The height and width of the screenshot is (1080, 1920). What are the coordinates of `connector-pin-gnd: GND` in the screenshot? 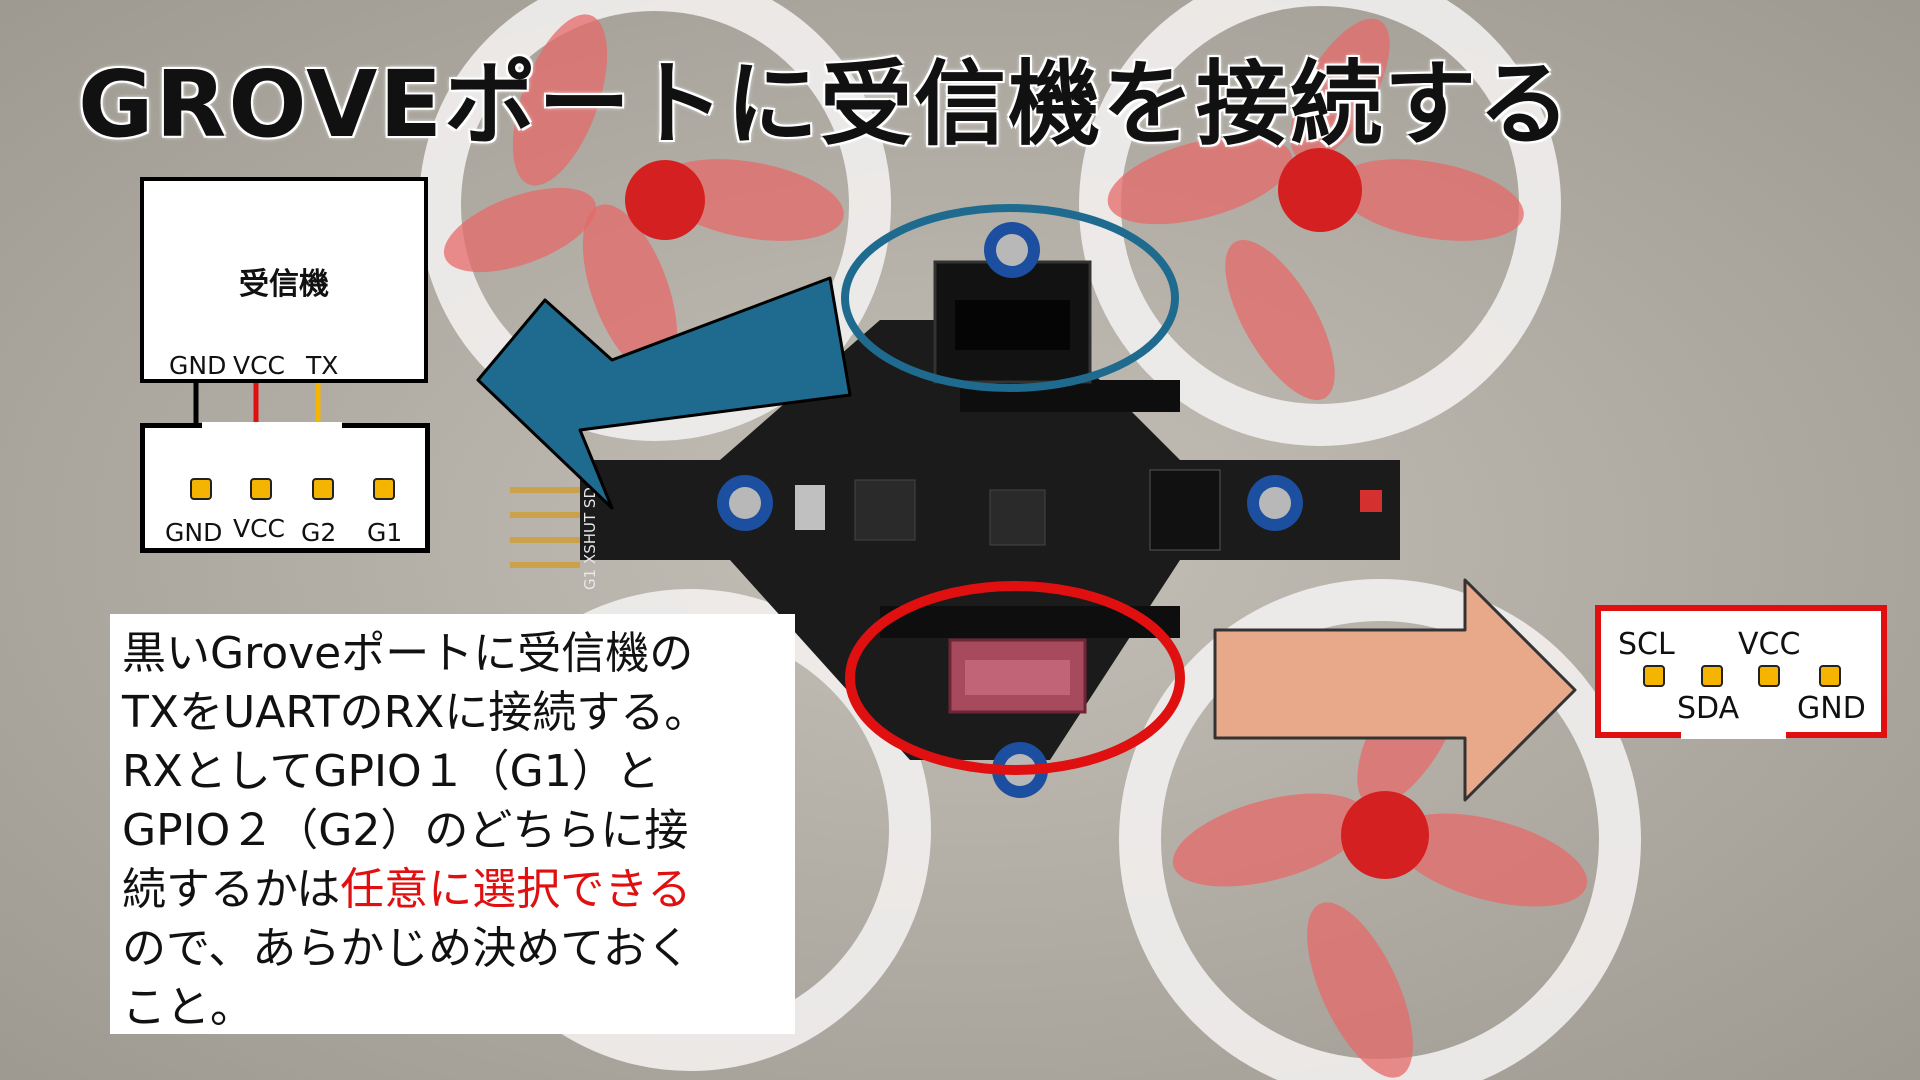 It's located at (194, 532).